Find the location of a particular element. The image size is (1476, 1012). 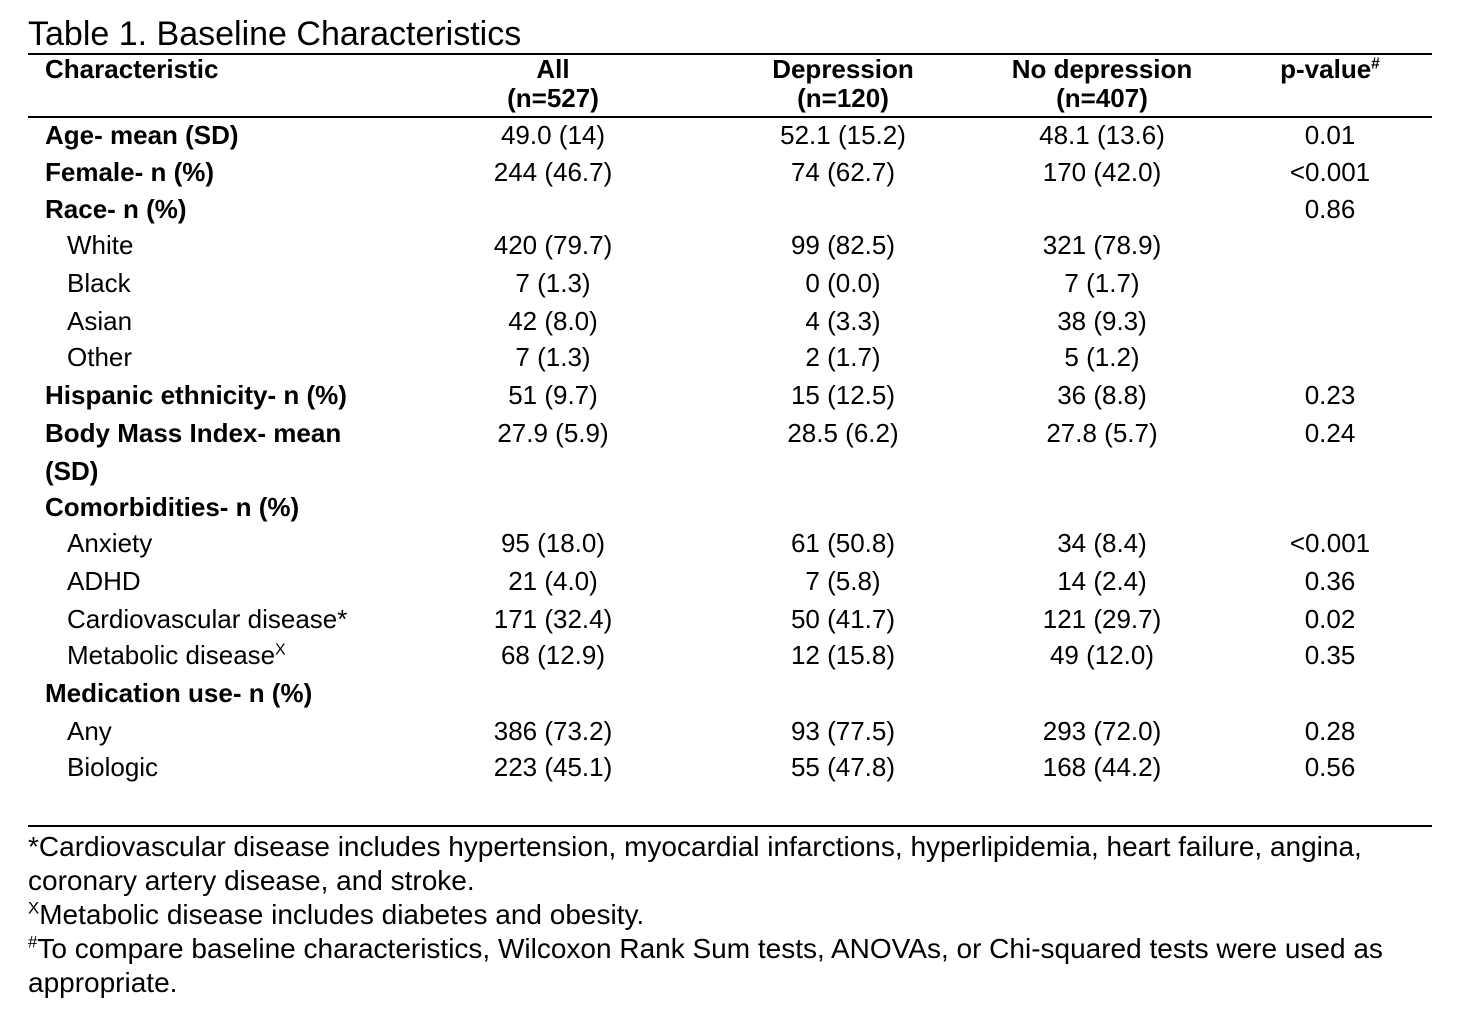

cell-value: 49 (12.0) is located at coordinates (1102, 655).